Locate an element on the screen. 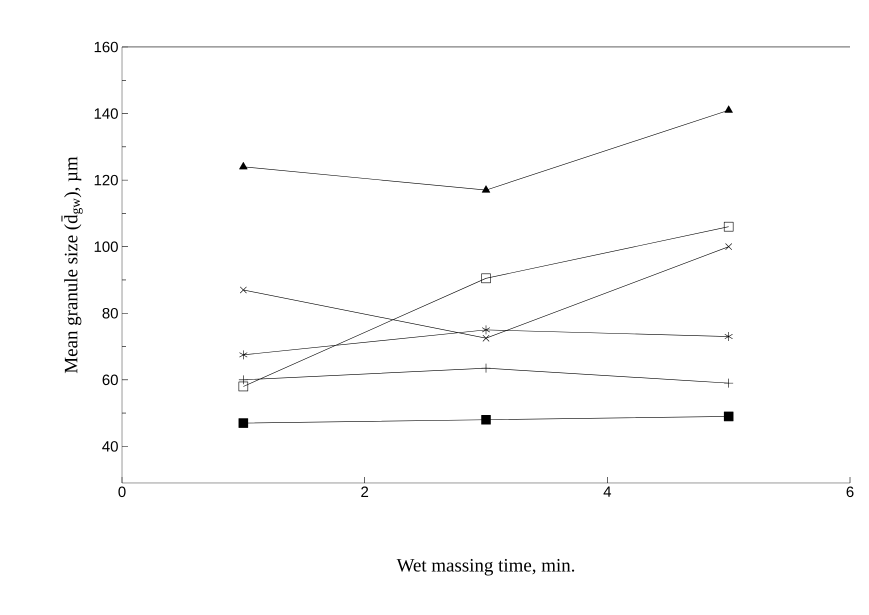 The height and width of the screenshot is (615, 869). y-tick-label: 100 is located at coordinates (106, 246).